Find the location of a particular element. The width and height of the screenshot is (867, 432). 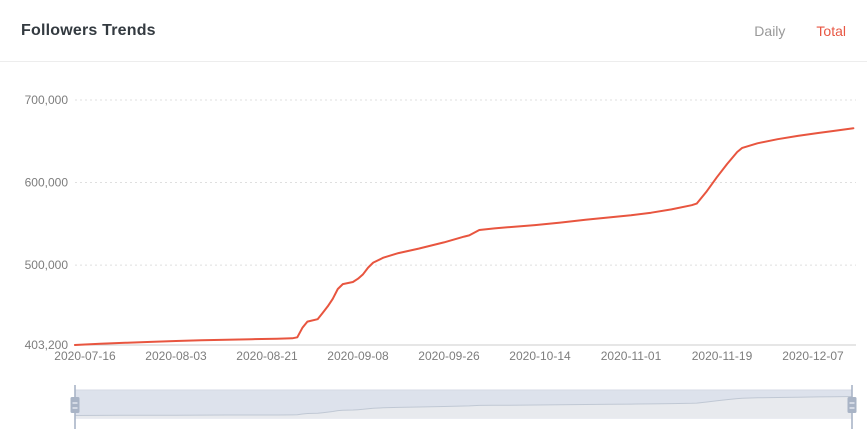

slider-data-shadow is located at coordinates (463, 407).